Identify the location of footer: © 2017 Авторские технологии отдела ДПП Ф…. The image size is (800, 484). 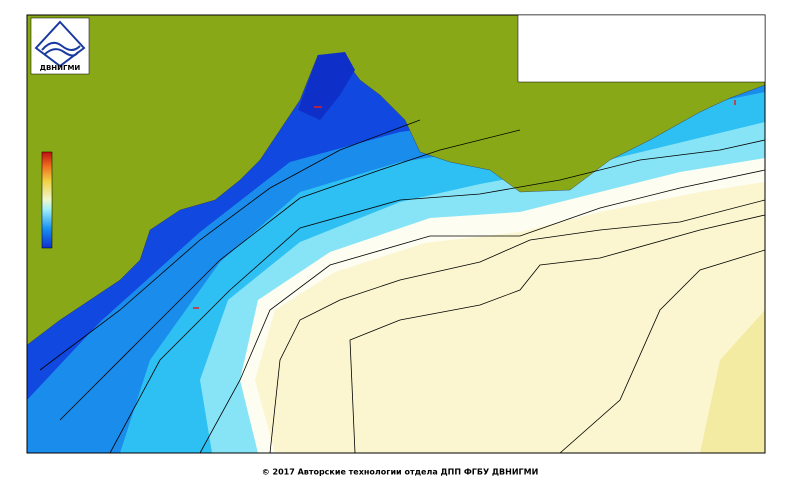
(400, 472).